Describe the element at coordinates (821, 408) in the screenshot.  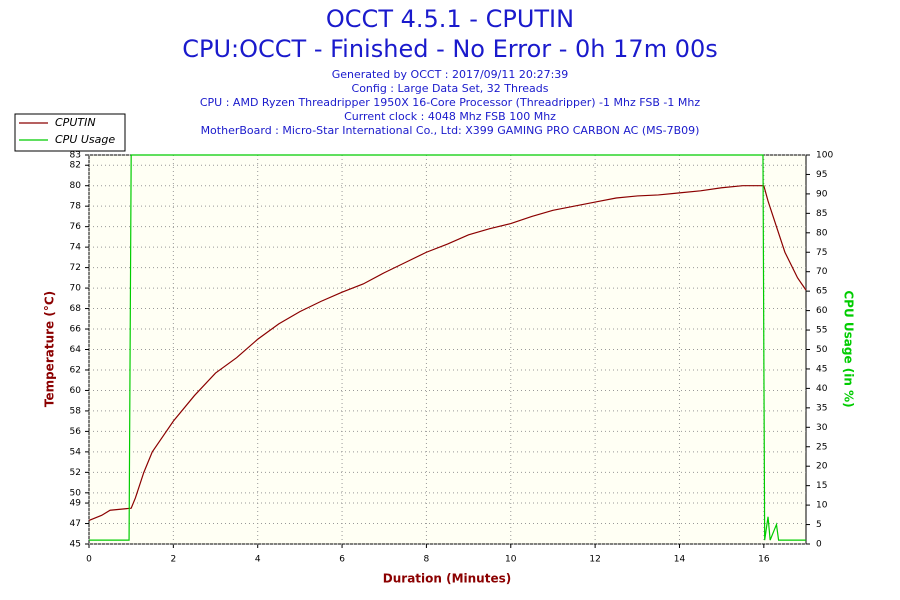
I see `y2-tick-label: 35` at that location.